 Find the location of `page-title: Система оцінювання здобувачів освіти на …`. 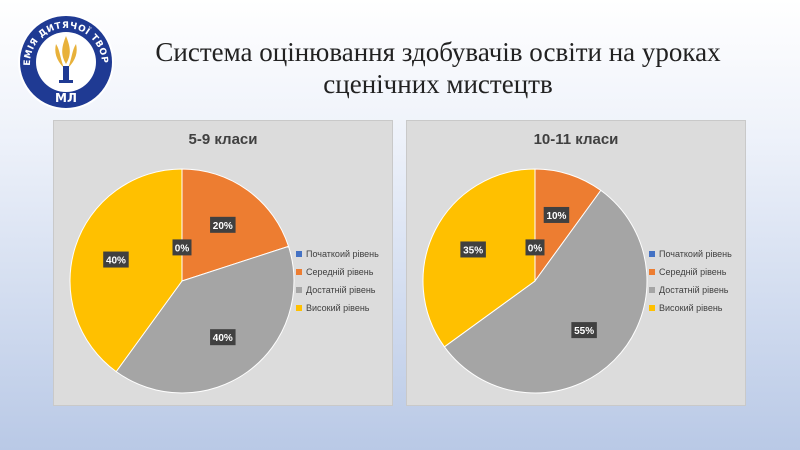

page-title: Система оцінювання здобувачів освіти на … is located at coordinates (438, 68).